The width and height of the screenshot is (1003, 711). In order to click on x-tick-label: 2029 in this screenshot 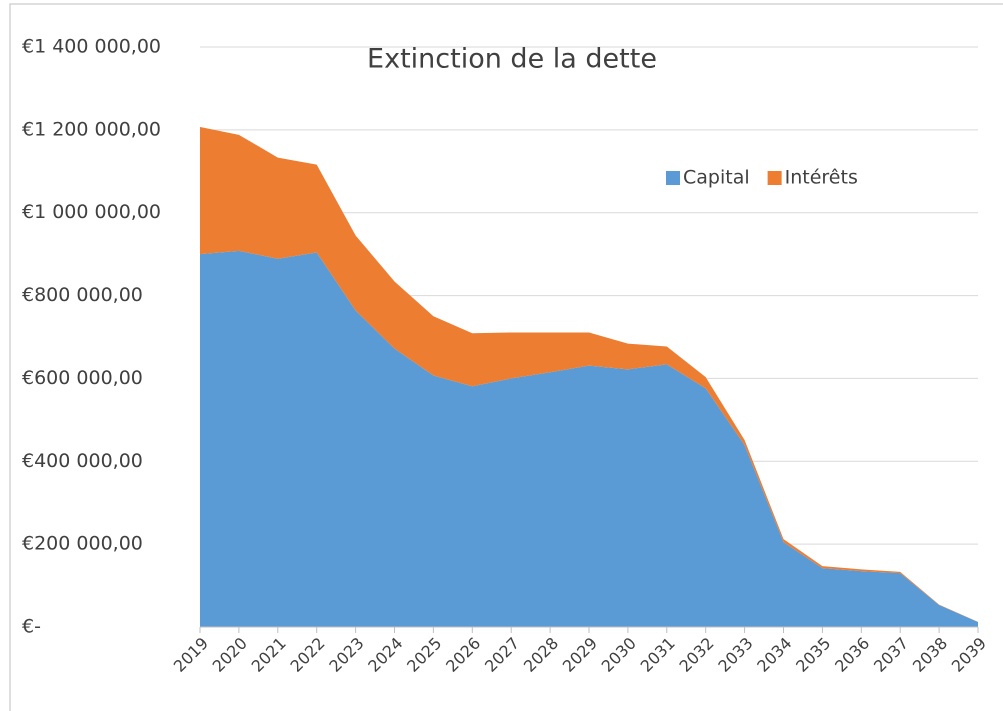, I will do `click(580, 655)`.